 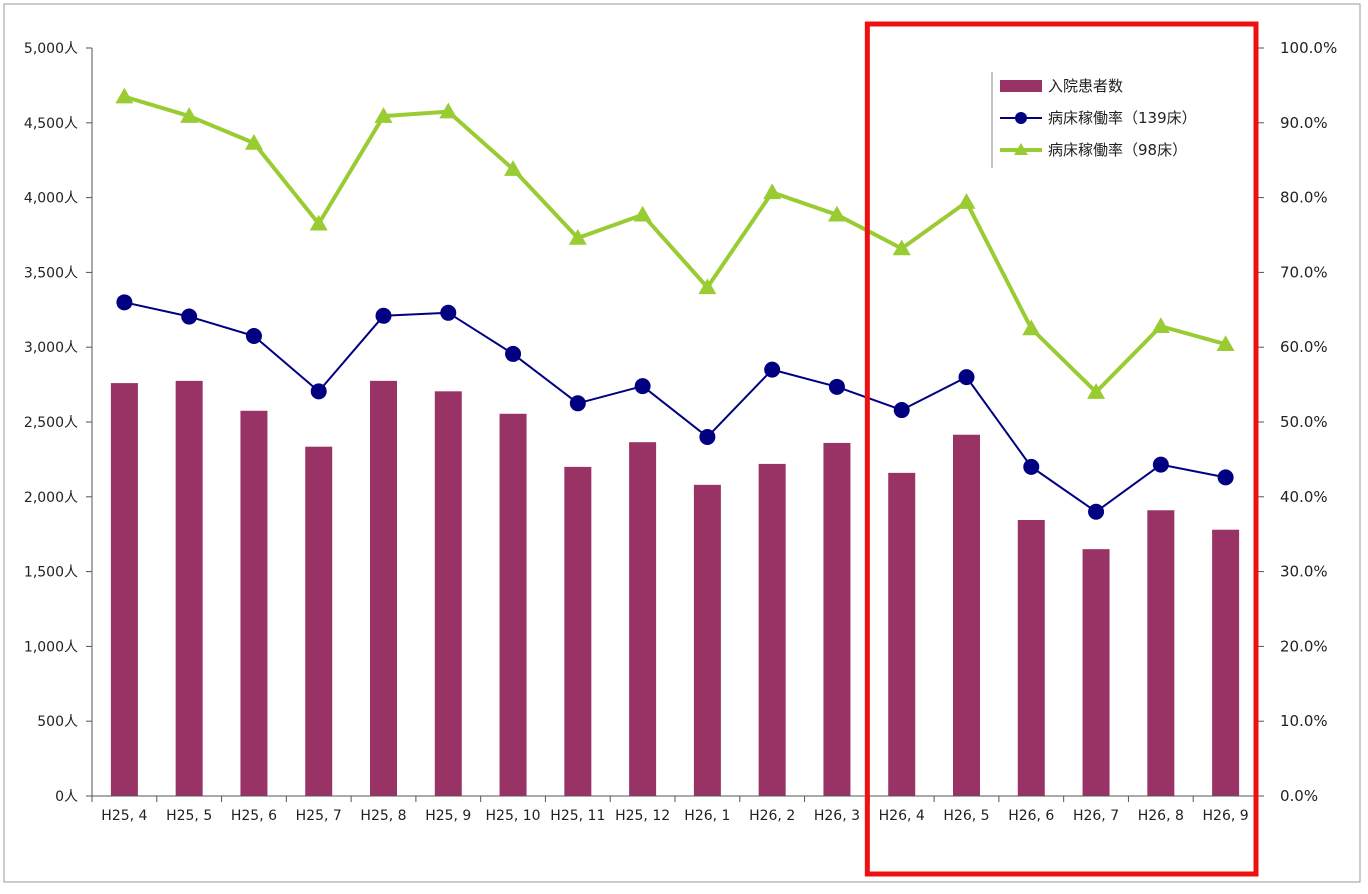 I want to click on y-tick-left-label: 2,500人, so click(x=51, y=423).